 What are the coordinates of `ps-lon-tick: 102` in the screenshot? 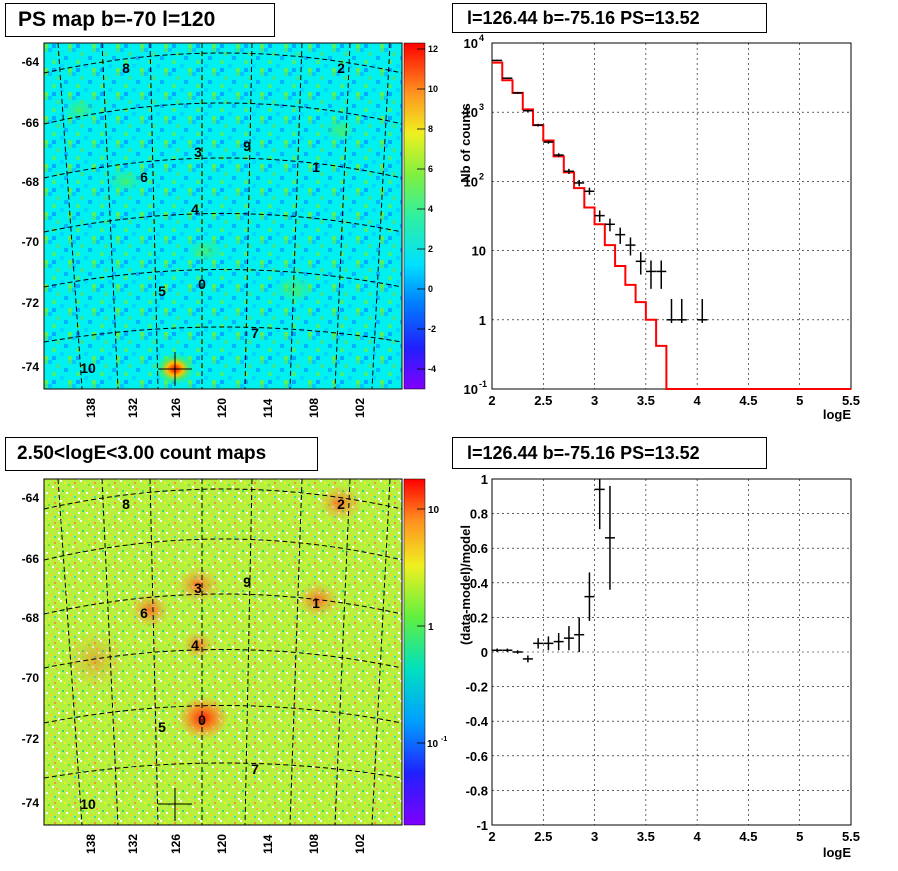 It's located at (360, 408).